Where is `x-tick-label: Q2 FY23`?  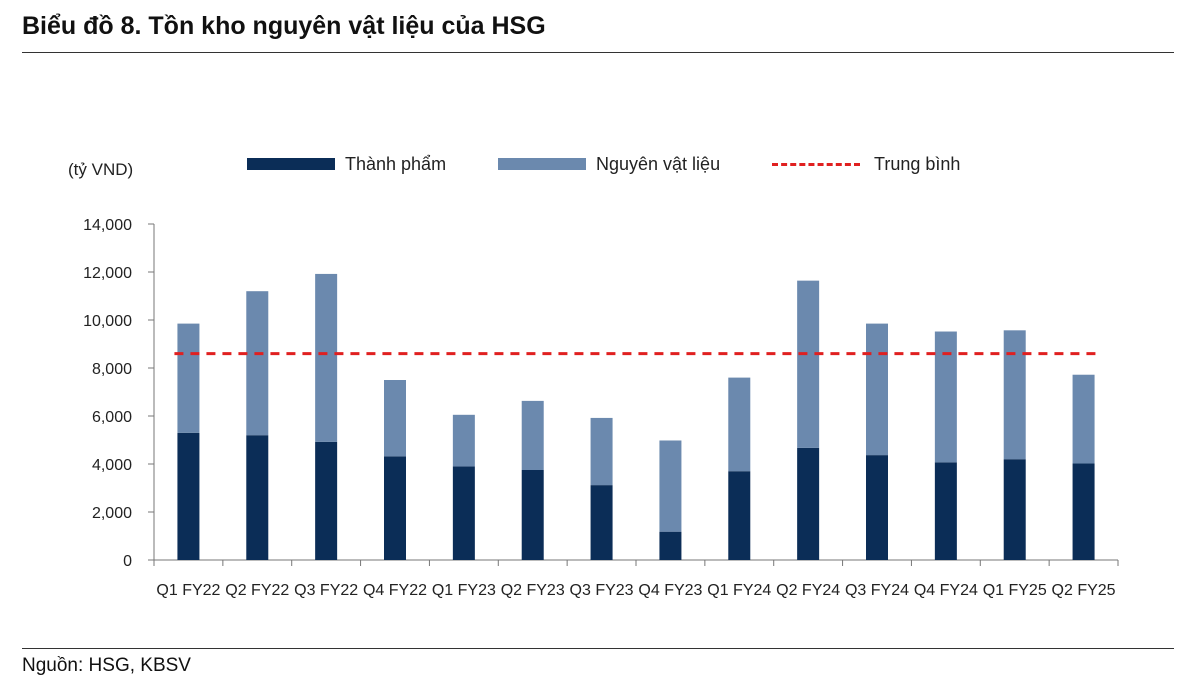 x-tick-label: Q2 FY23 is located at coordinates (533, 590).